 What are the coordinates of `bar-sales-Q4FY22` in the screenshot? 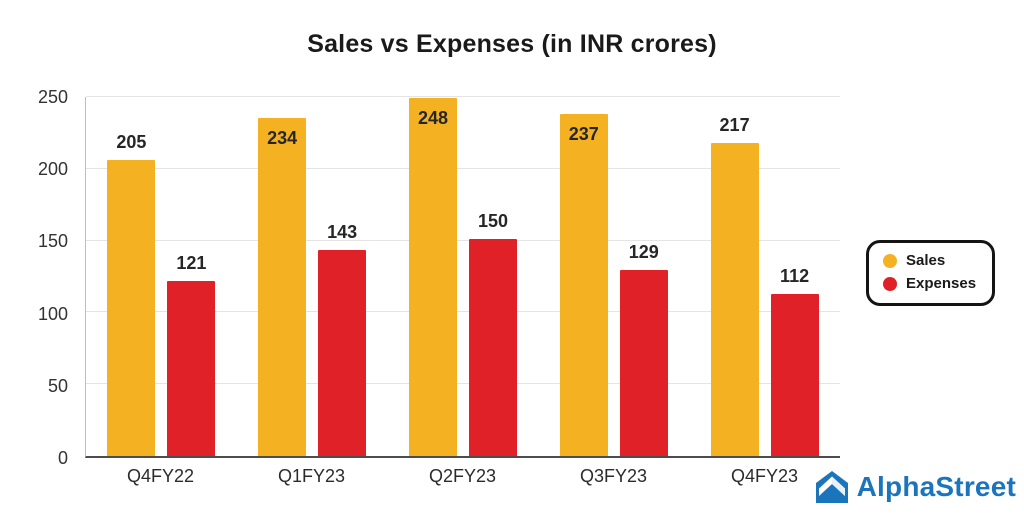 It's located at (131, 307).